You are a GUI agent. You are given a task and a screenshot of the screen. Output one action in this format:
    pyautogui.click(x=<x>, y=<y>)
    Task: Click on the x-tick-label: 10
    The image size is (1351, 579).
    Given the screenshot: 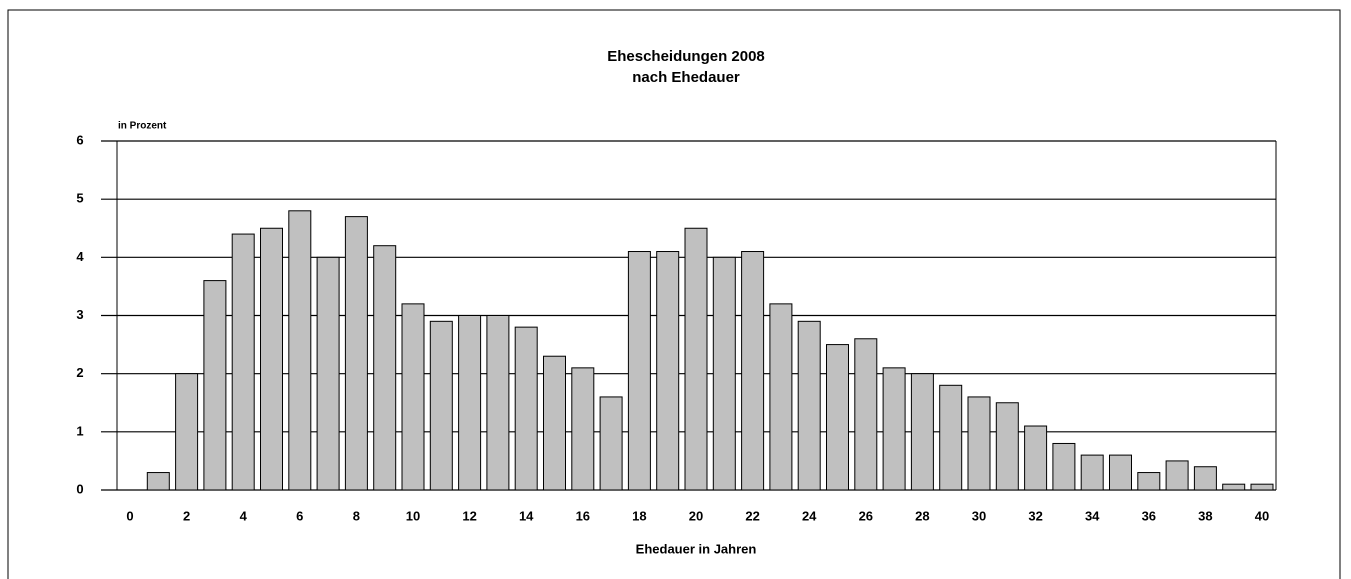 What is the action you would take?
    pyautogui.click(x=413, y=515)
    